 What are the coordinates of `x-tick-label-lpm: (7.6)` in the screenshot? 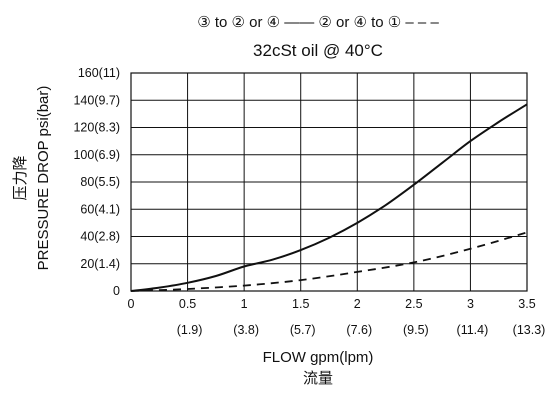 It's located at (359, 330).